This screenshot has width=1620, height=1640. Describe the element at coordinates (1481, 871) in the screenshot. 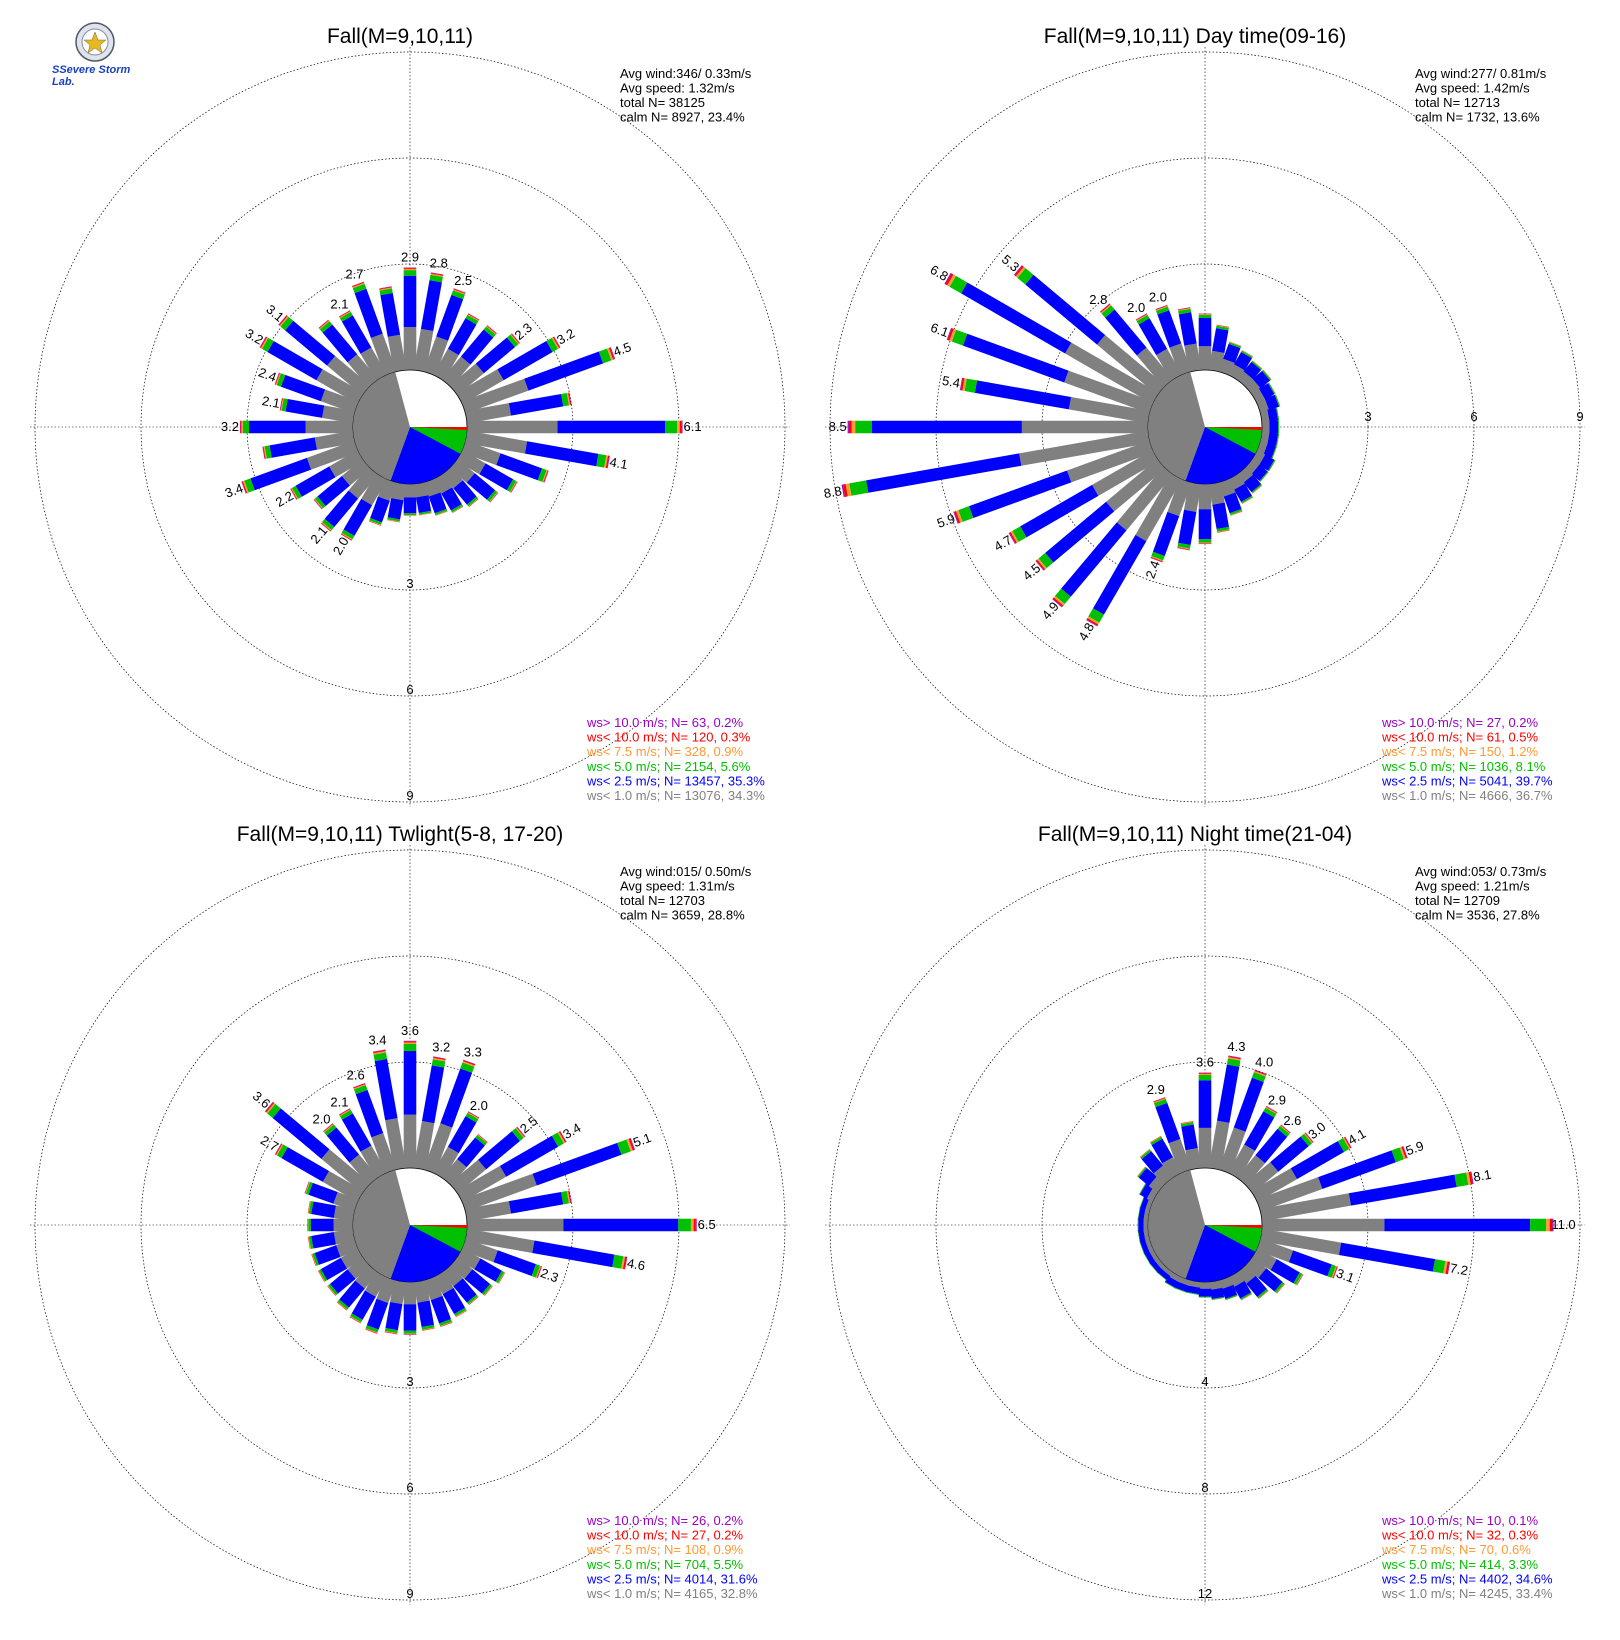

I see `stat-line: Avg wind:053/ 0.73m/s` at that location.